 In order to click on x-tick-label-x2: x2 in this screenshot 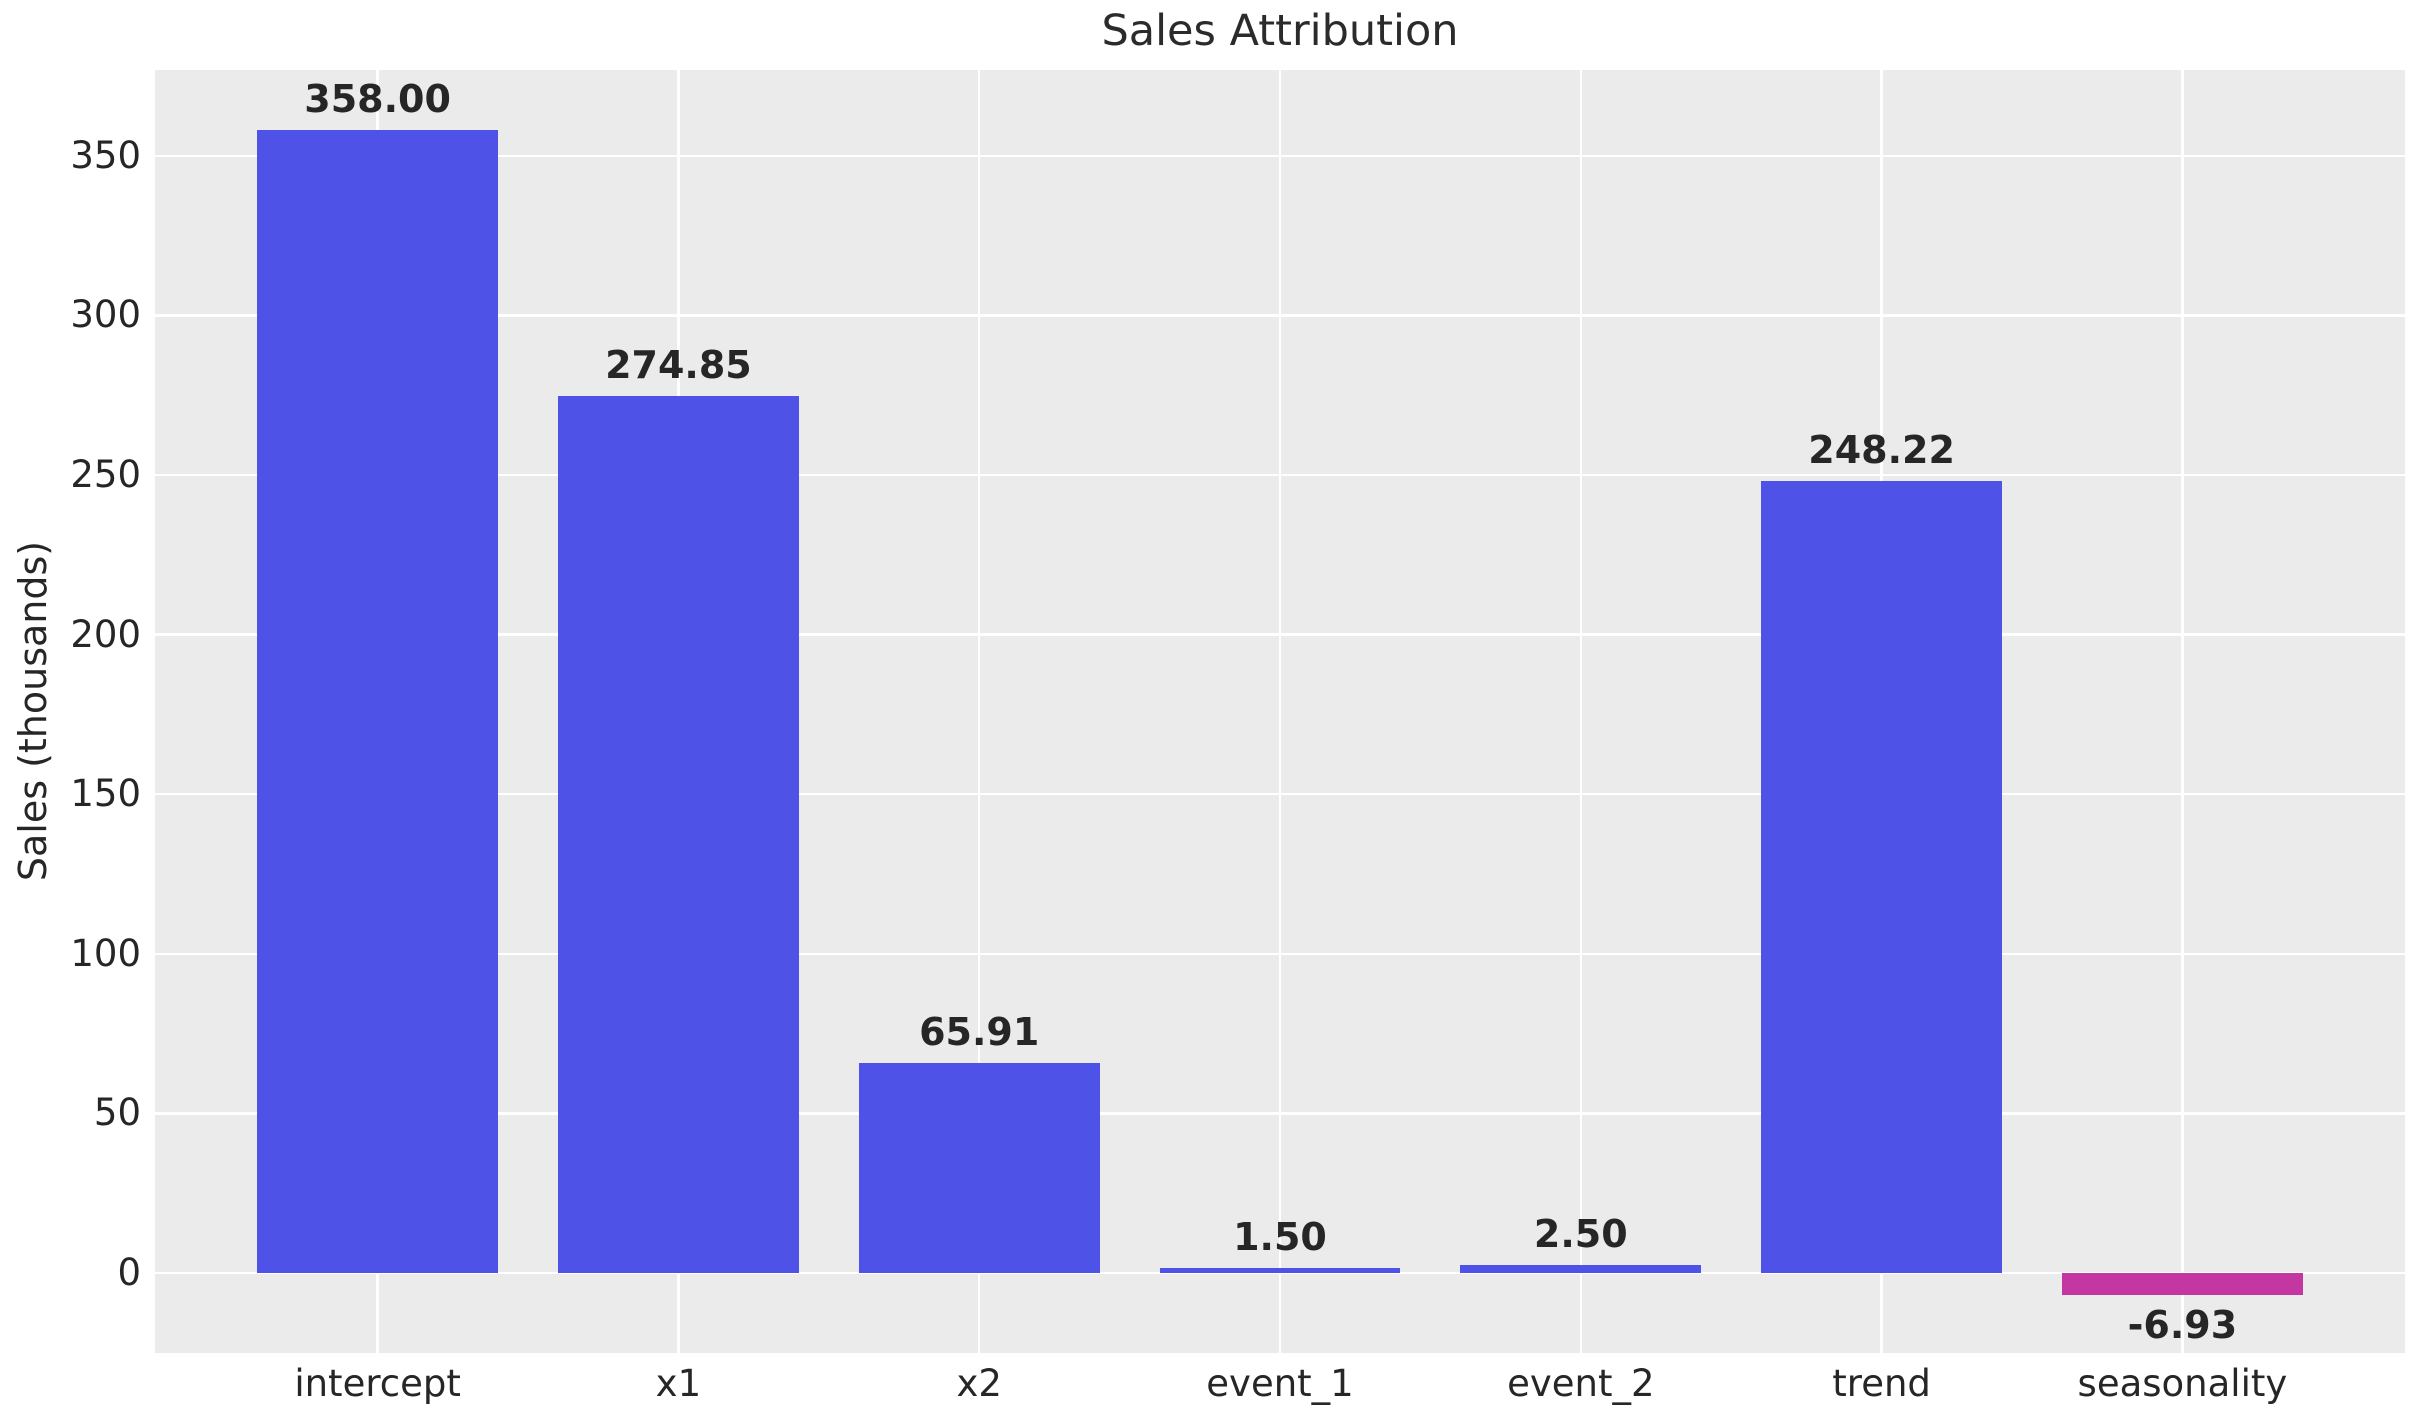, I will do `click(979, 1383)`.